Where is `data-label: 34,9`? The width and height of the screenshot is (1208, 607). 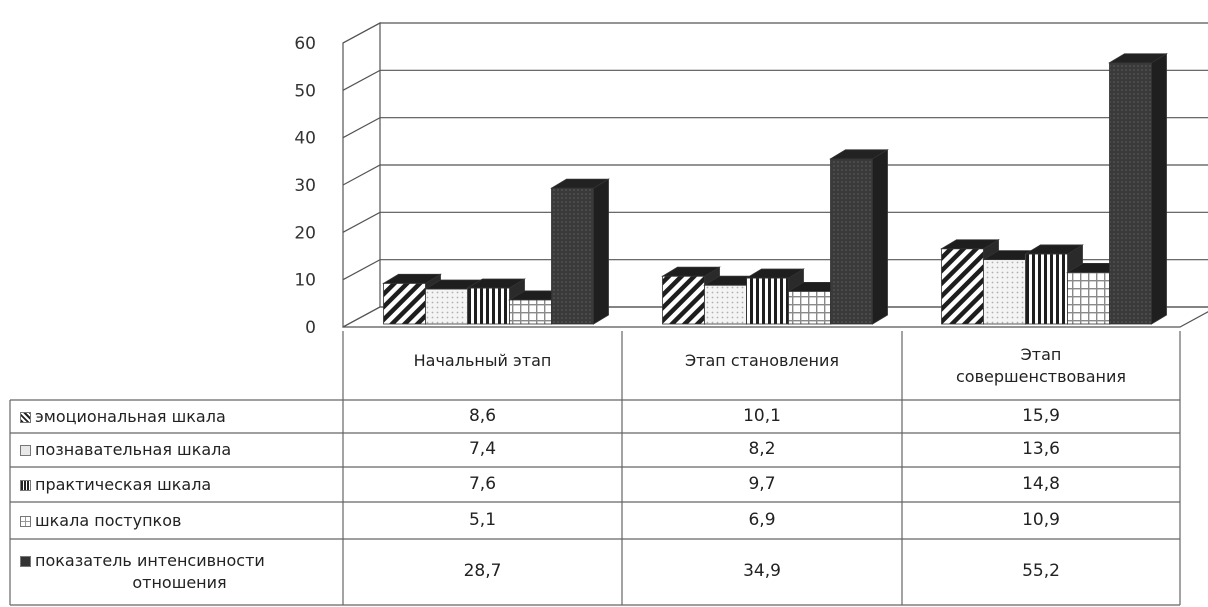
data-label: 34,9 is located at coordinates (762, 571).